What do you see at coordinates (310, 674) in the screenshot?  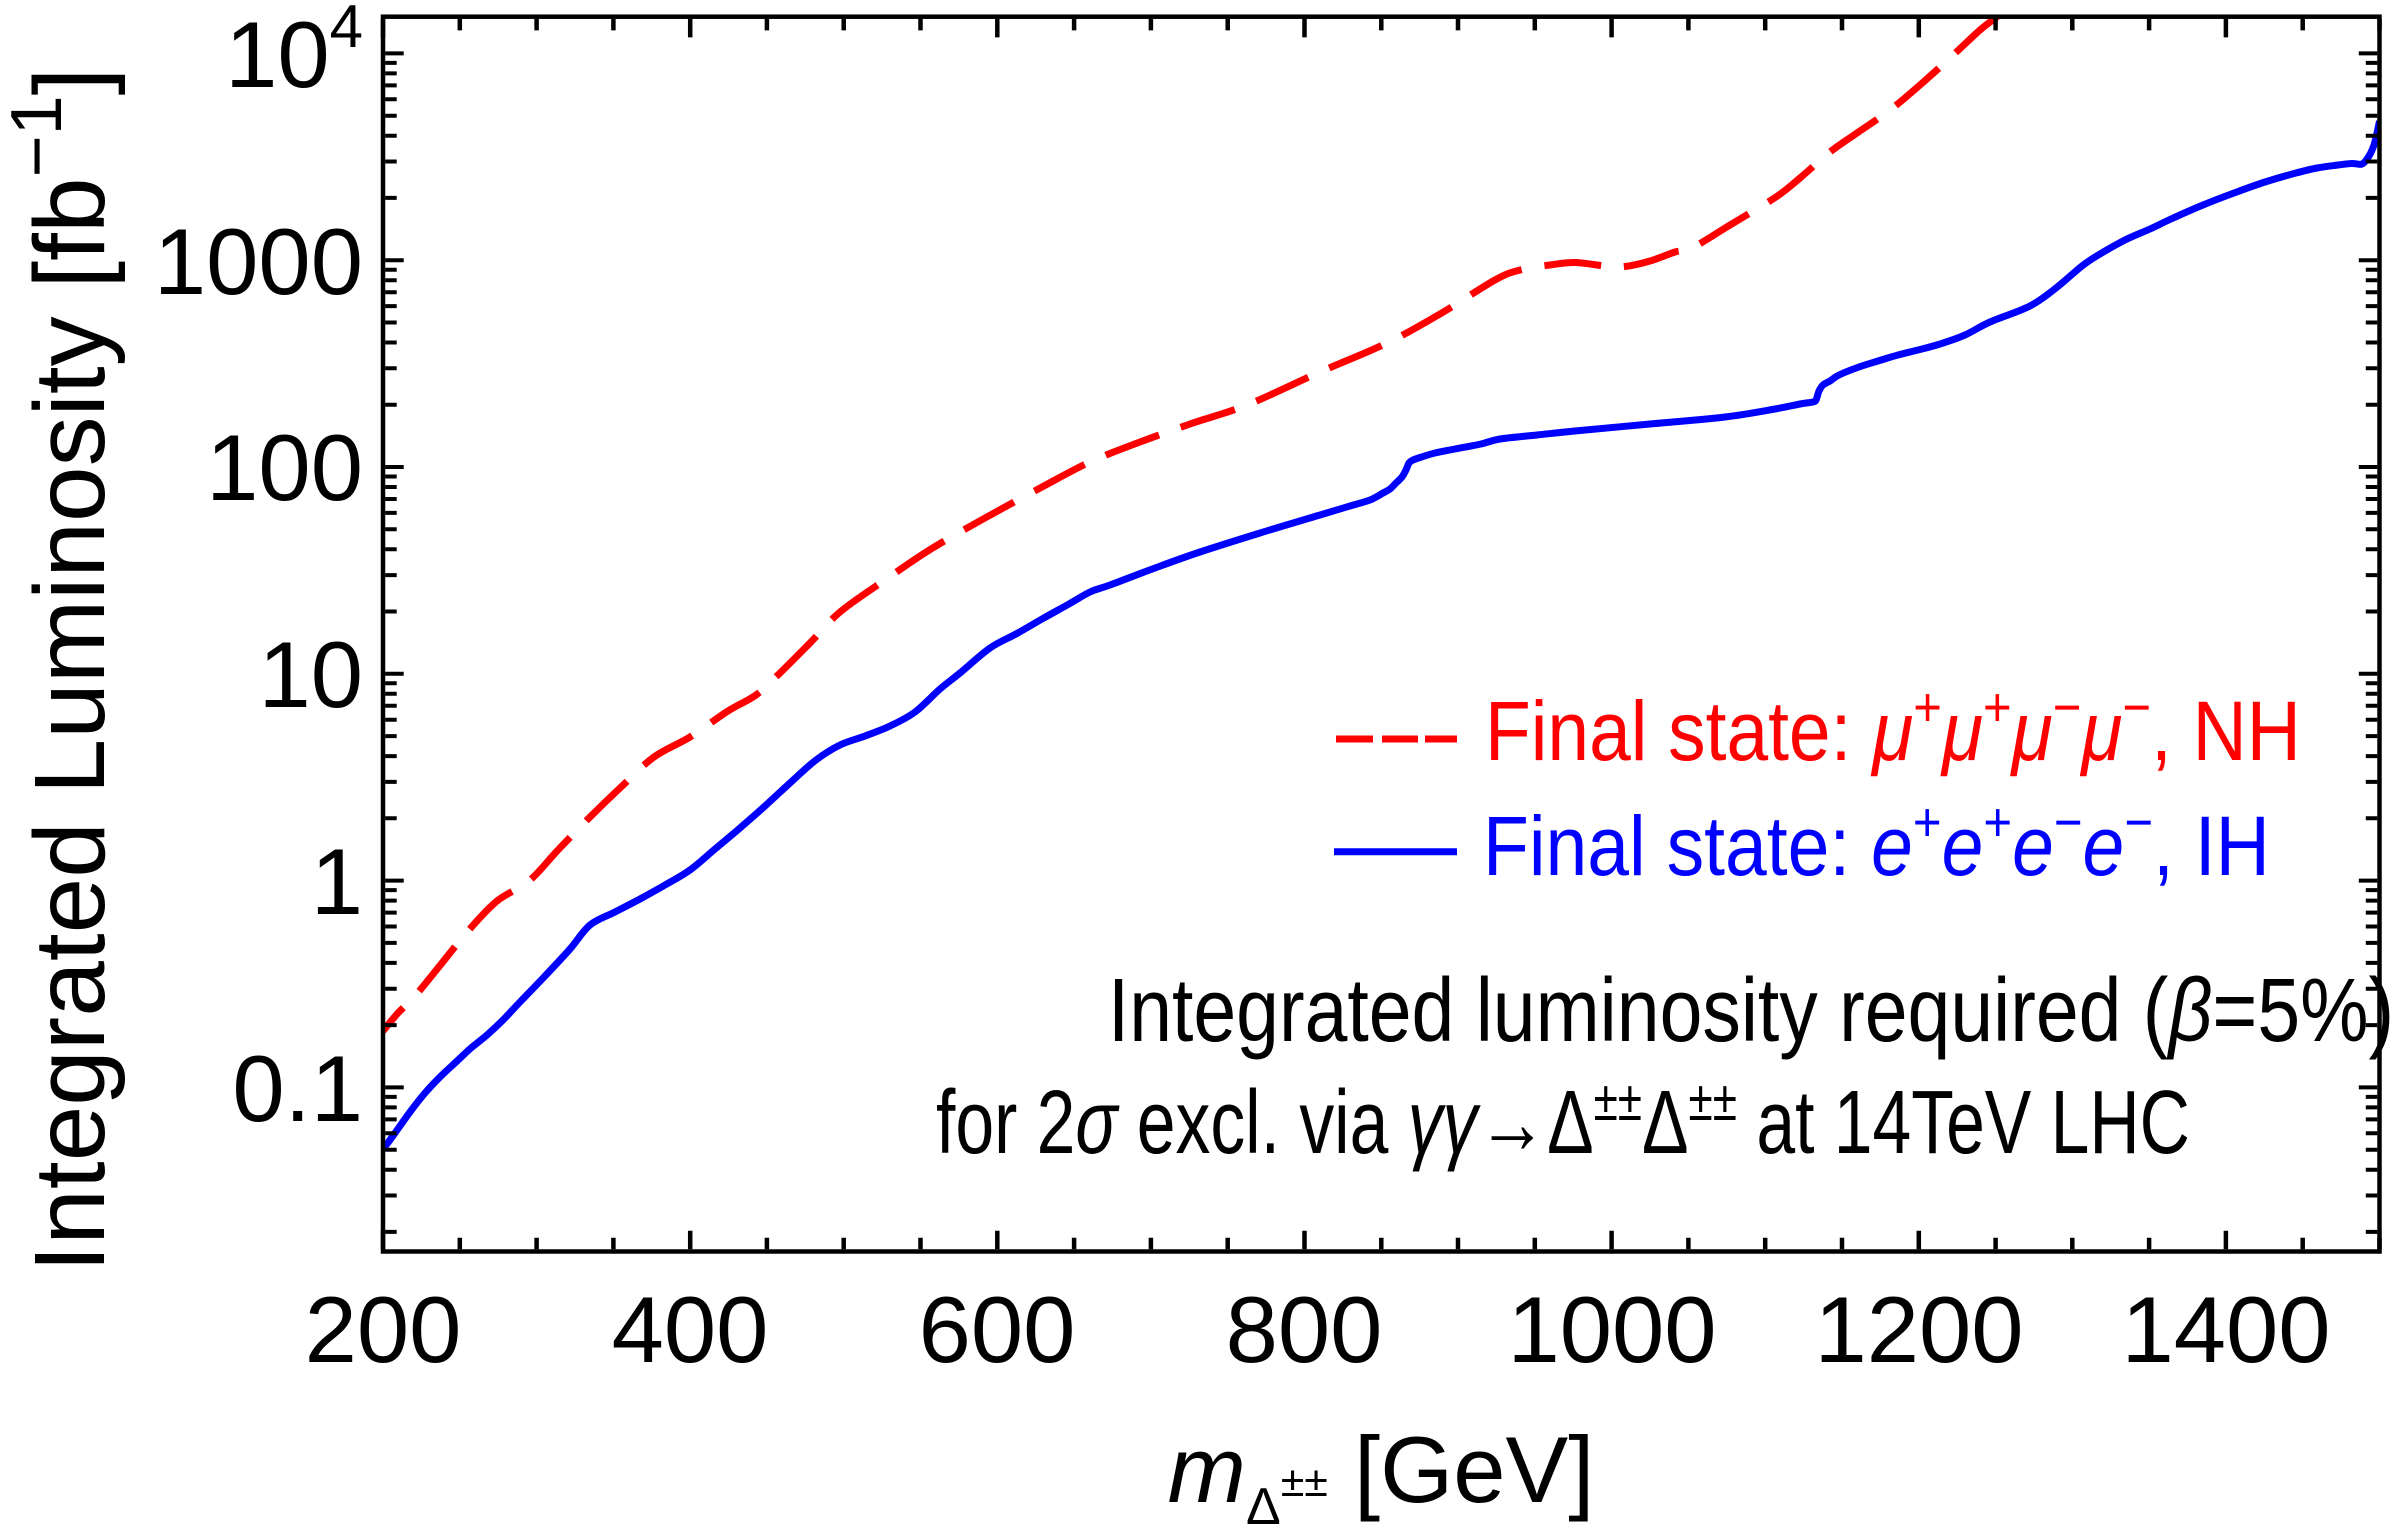 I see `svg-text: 10` at bounding box center [310, 674].